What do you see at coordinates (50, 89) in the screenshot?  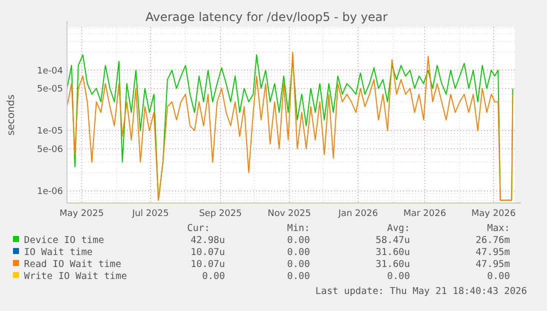 I see `y-tick-label: 5e-05` at bounding box center [50, 89].